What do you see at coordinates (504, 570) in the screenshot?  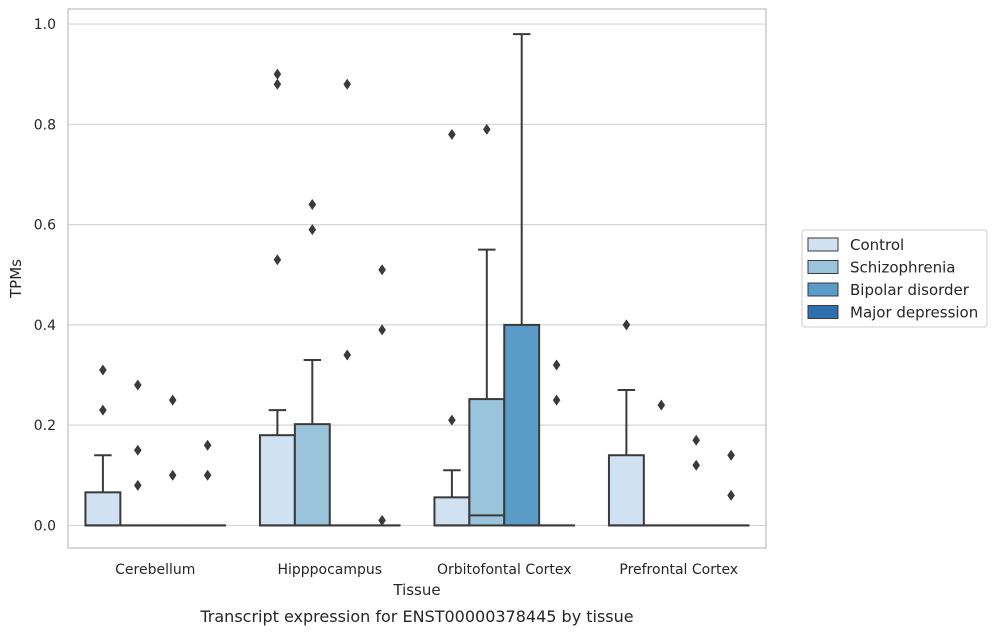 I see `x-tick-label: Orbitofontal Cortex` at bounding box center [504, 570].